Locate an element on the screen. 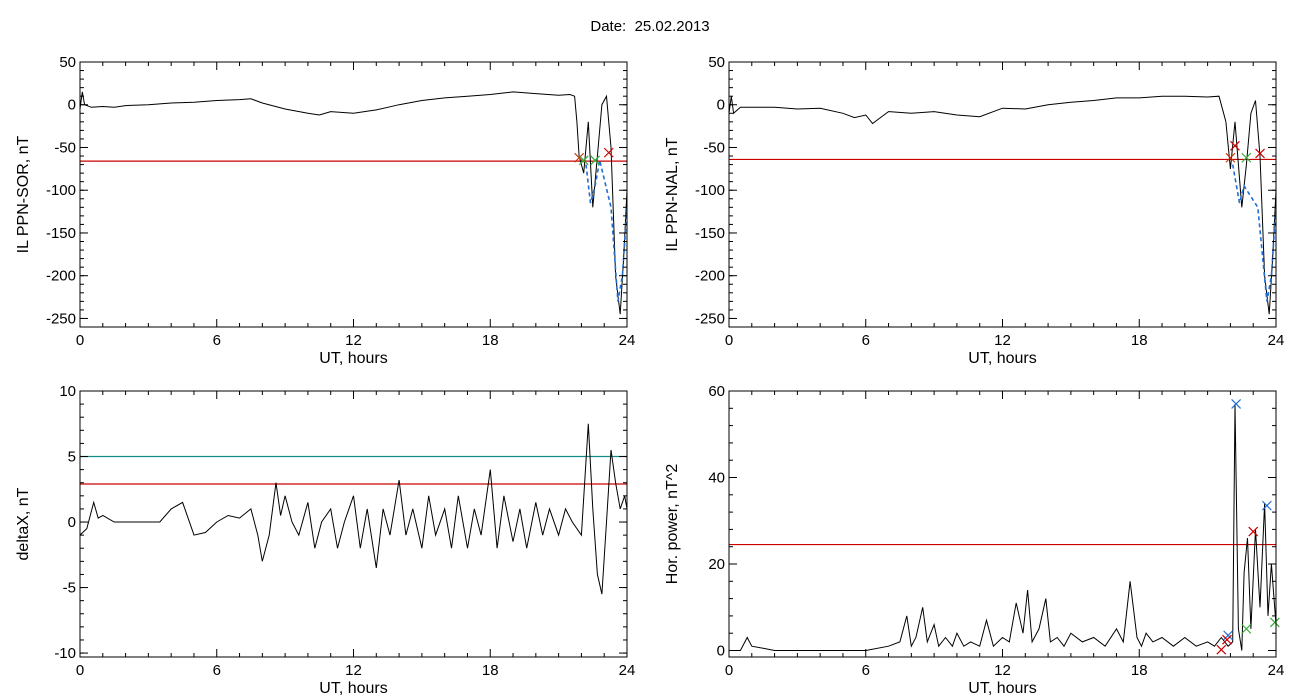 This screenshot has height=700, width=1300. y-tick-label-5: 5 is located at coordinates (72, 457).